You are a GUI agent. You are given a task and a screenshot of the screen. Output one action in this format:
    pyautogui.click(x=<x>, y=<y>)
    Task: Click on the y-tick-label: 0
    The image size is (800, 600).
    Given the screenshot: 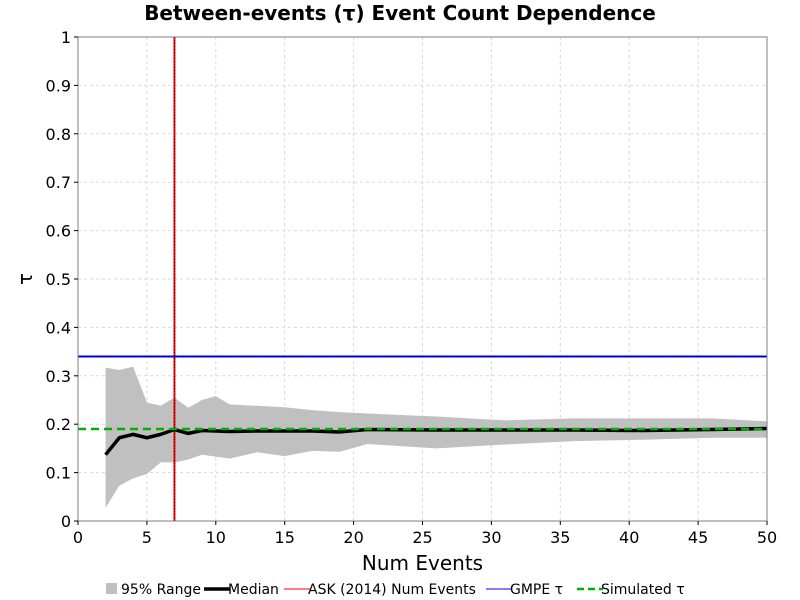 What is the action you would take?
    pyautogui.click(x=66, y=521)
    